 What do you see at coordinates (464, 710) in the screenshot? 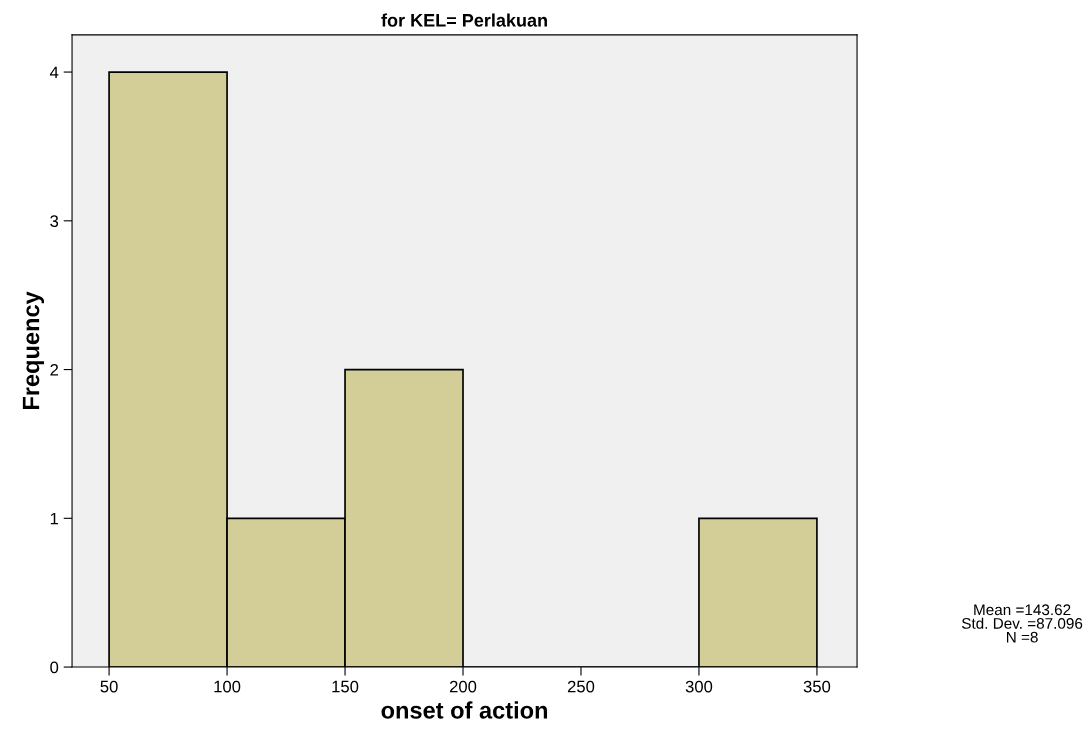
I see `x-axis-title: onset of action` at bounding box center [464, 710].